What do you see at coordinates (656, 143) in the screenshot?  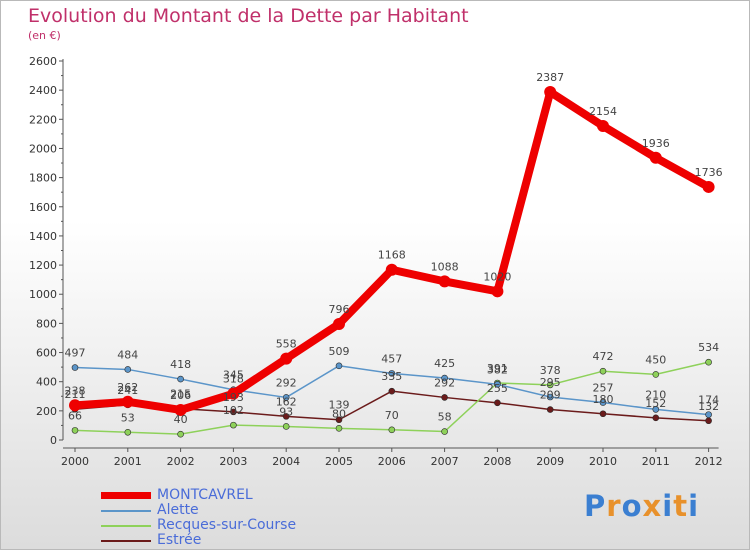 I see `data-label: 1936` at bounding box center [656, 143].